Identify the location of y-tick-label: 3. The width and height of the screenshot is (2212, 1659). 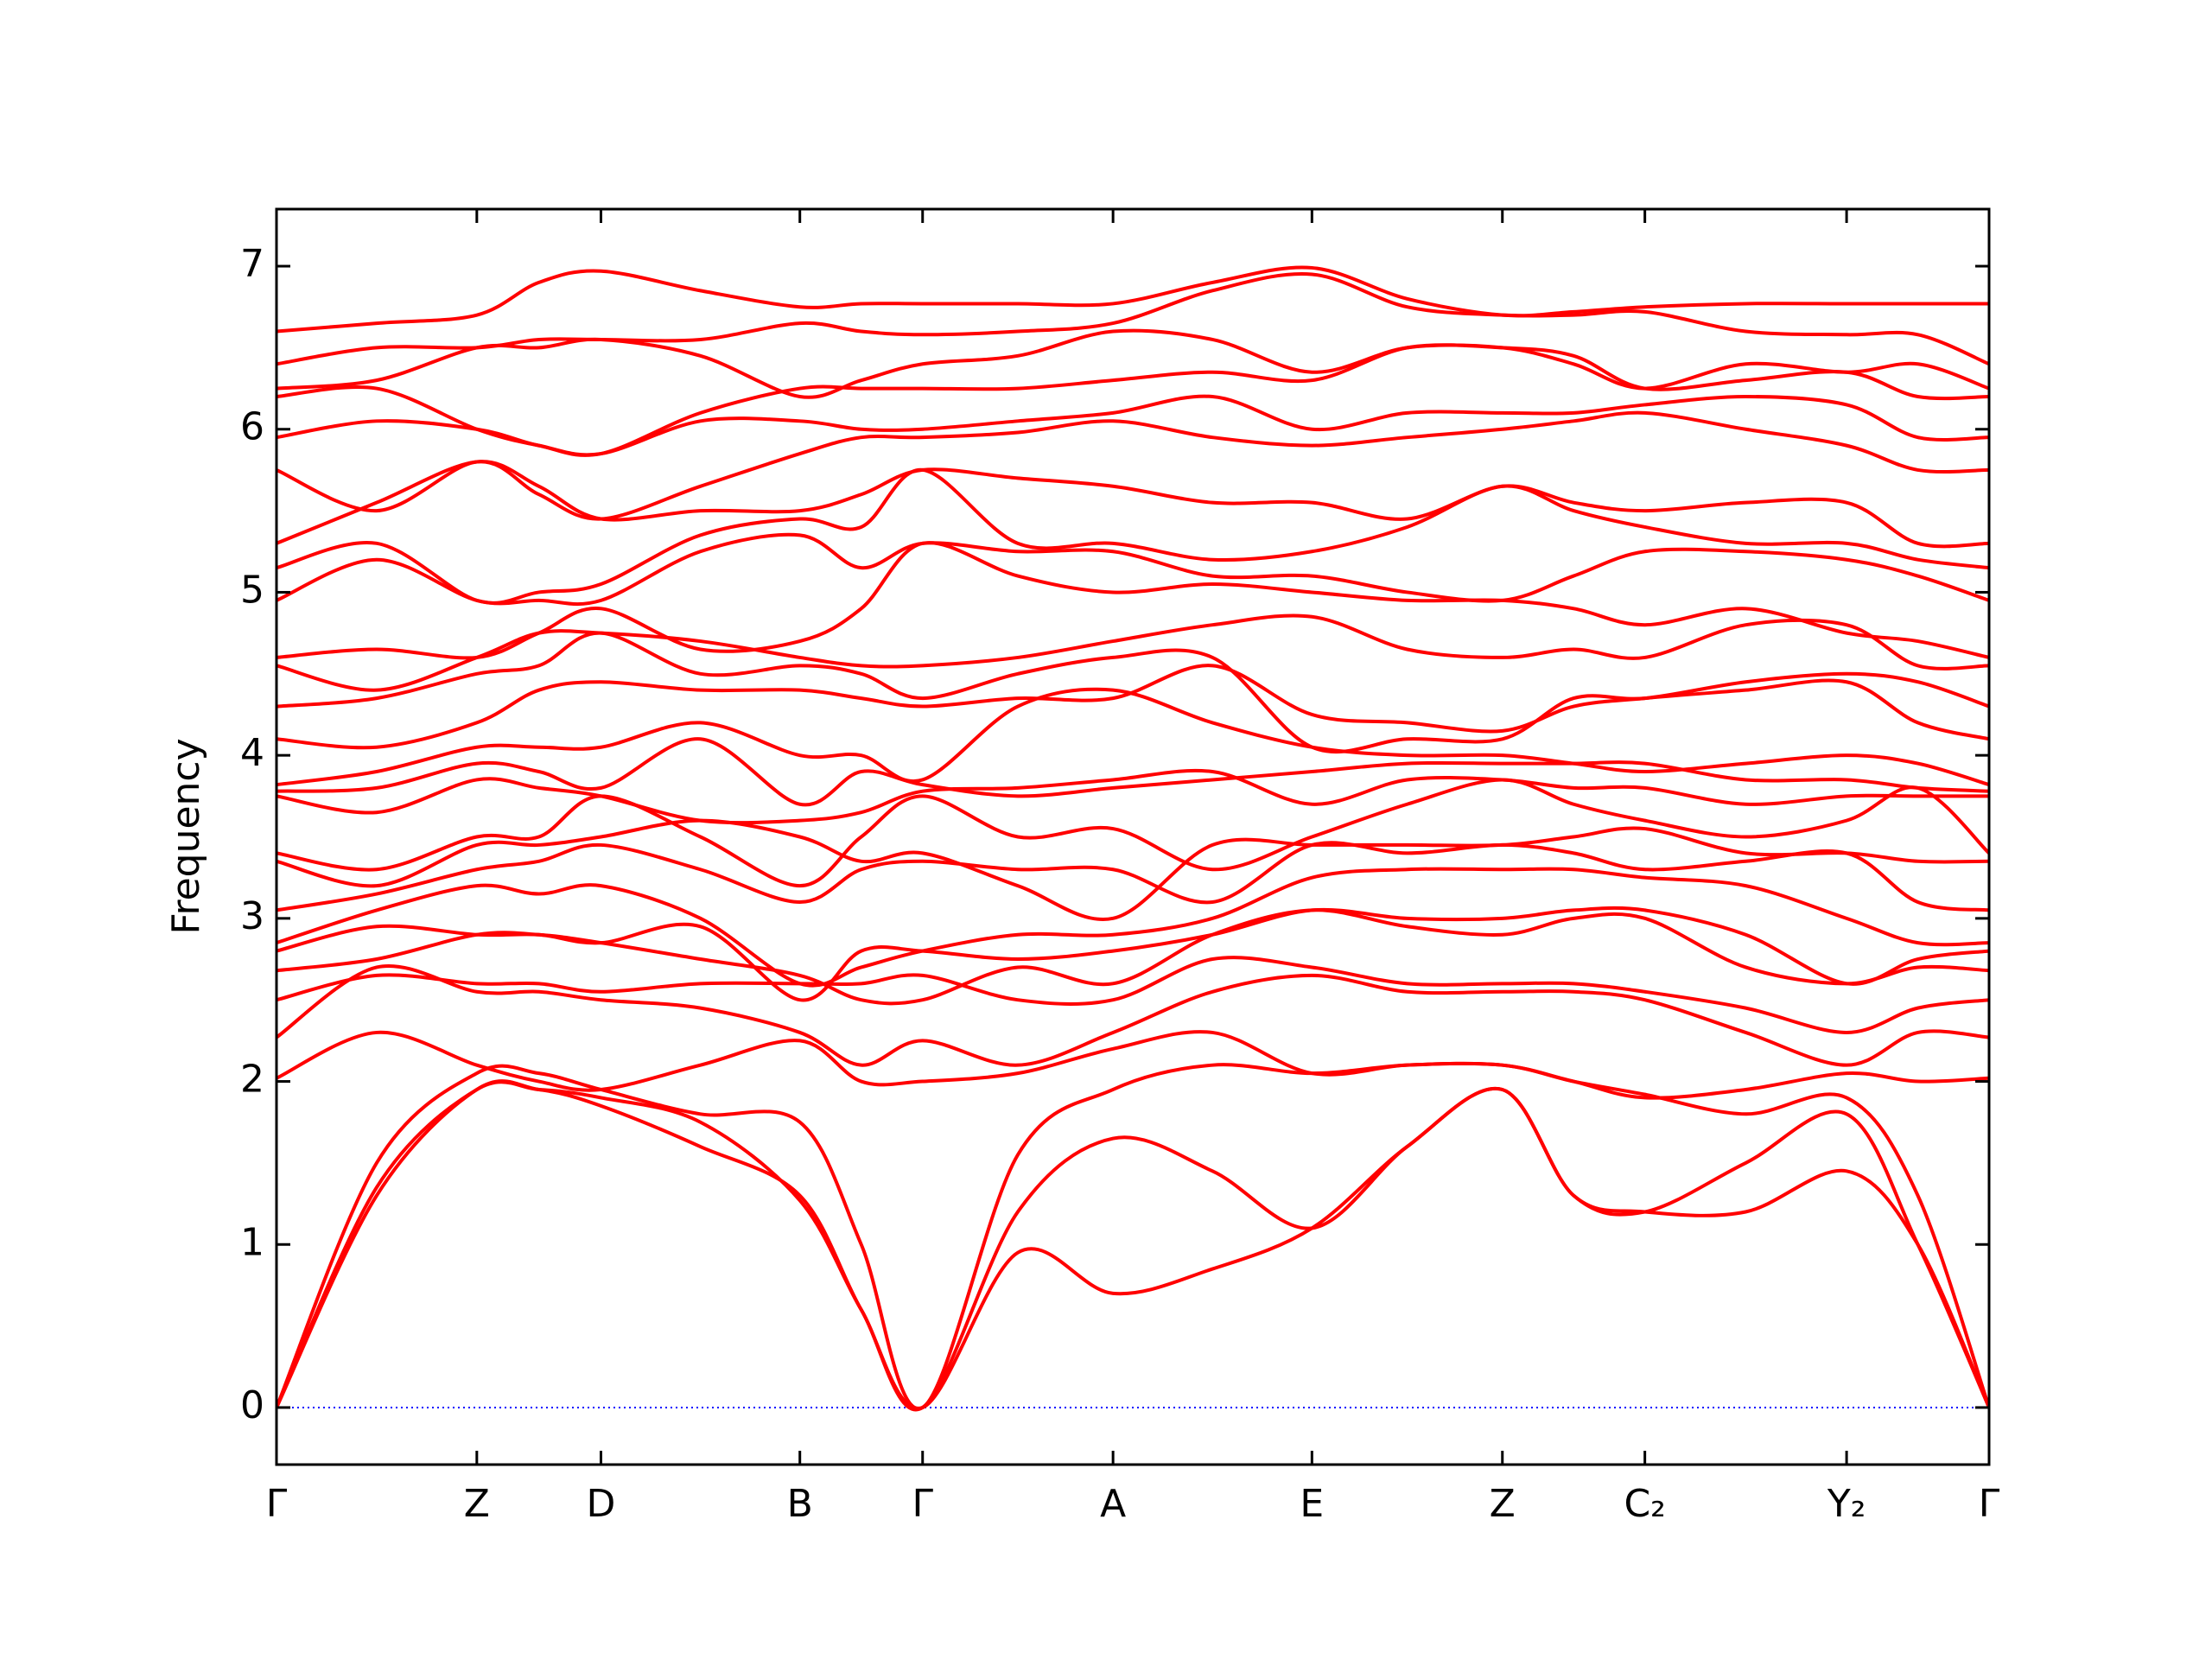
(252, 916).